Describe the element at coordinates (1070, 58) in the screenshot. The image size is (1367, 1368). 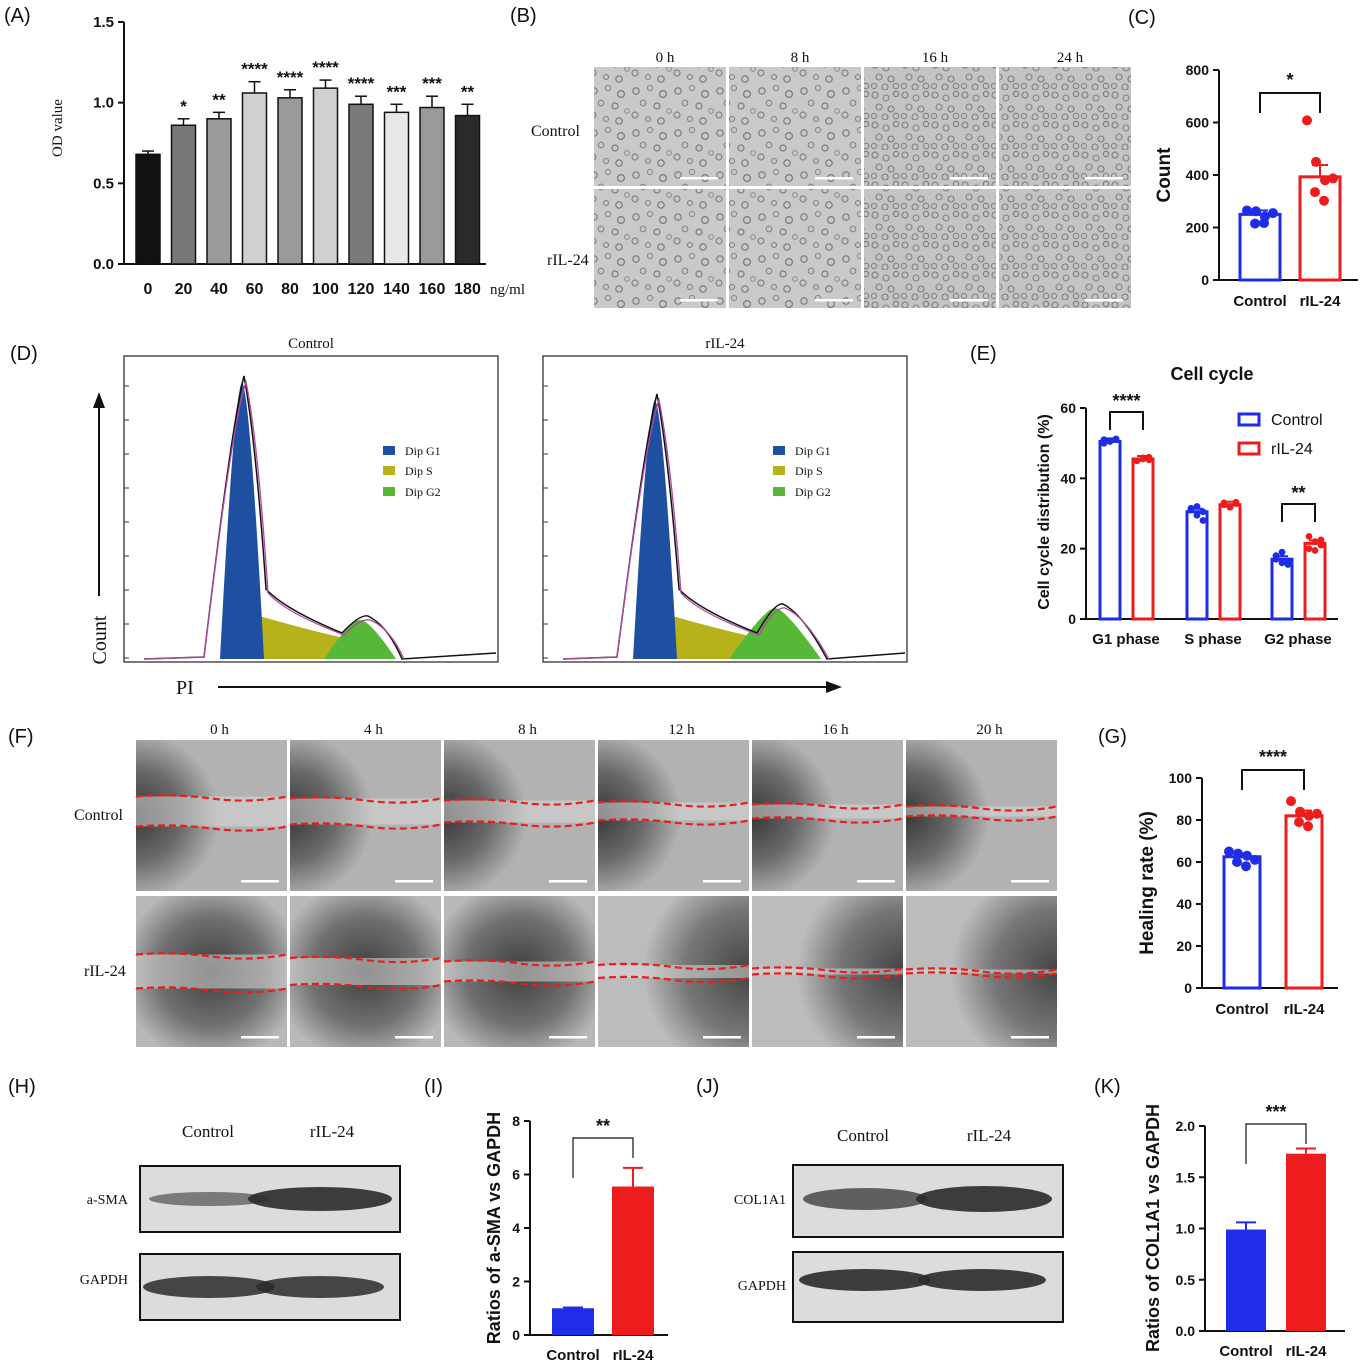
I see `panel-b-time-label: 24 h` at that location.